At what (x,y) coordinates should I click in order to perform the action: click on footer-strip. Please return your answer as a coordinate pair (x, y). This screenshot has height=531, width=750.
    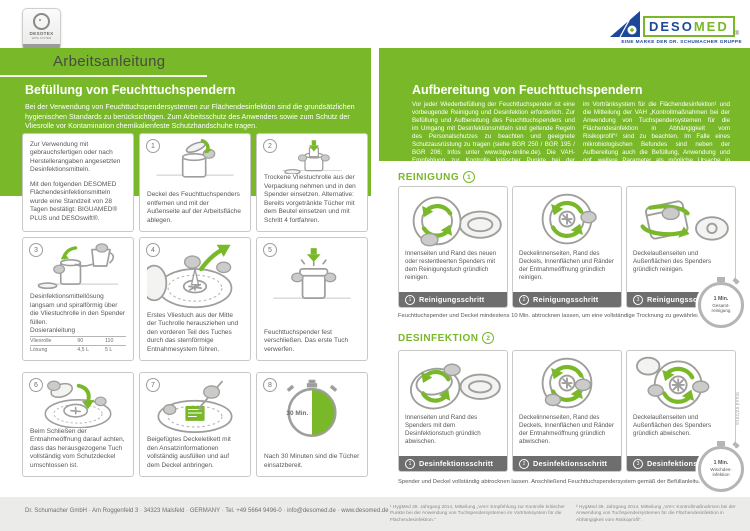
    Looking at the image, I should click on (375, 514).